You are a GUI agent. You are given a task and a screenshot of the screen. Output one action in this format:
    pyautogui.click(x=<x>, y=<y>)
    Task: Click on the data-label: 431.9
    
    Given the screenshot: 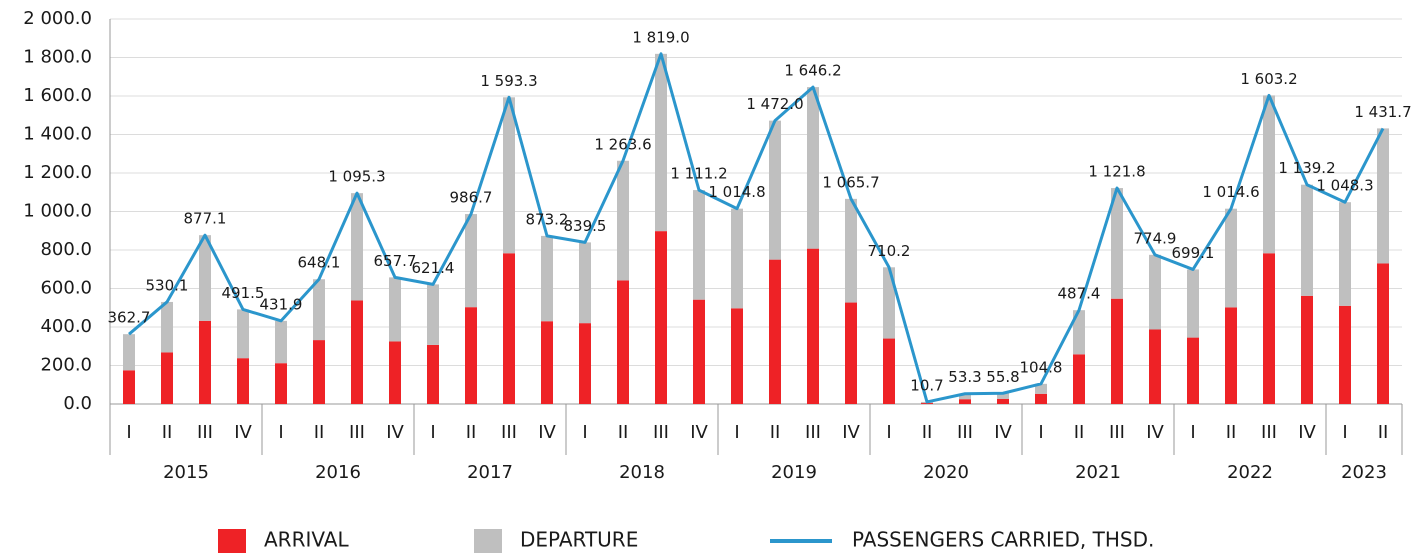 What is the action you would take?
    pyautogui.click(x=281, y=304)
    